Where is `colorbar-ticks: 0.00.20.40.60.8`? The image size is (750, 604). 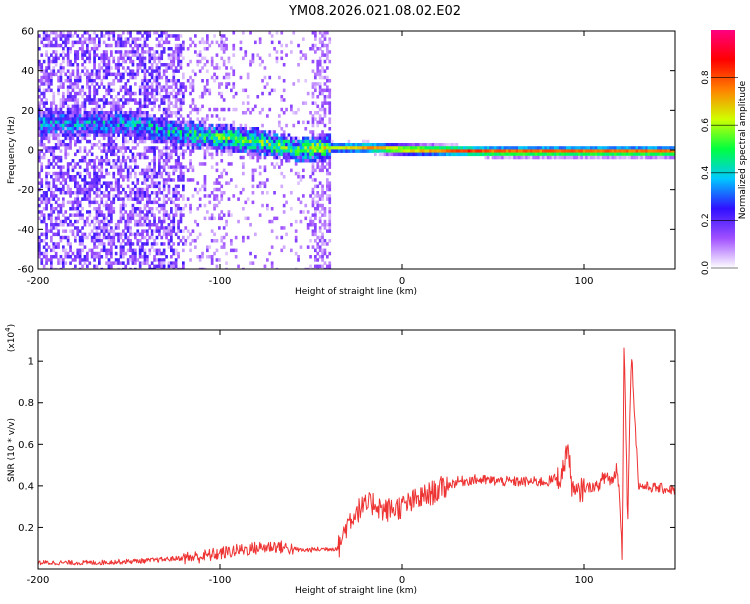 colorbar-ticks: 0.00.20.40.60.8 is located at coordinates (719, 172).